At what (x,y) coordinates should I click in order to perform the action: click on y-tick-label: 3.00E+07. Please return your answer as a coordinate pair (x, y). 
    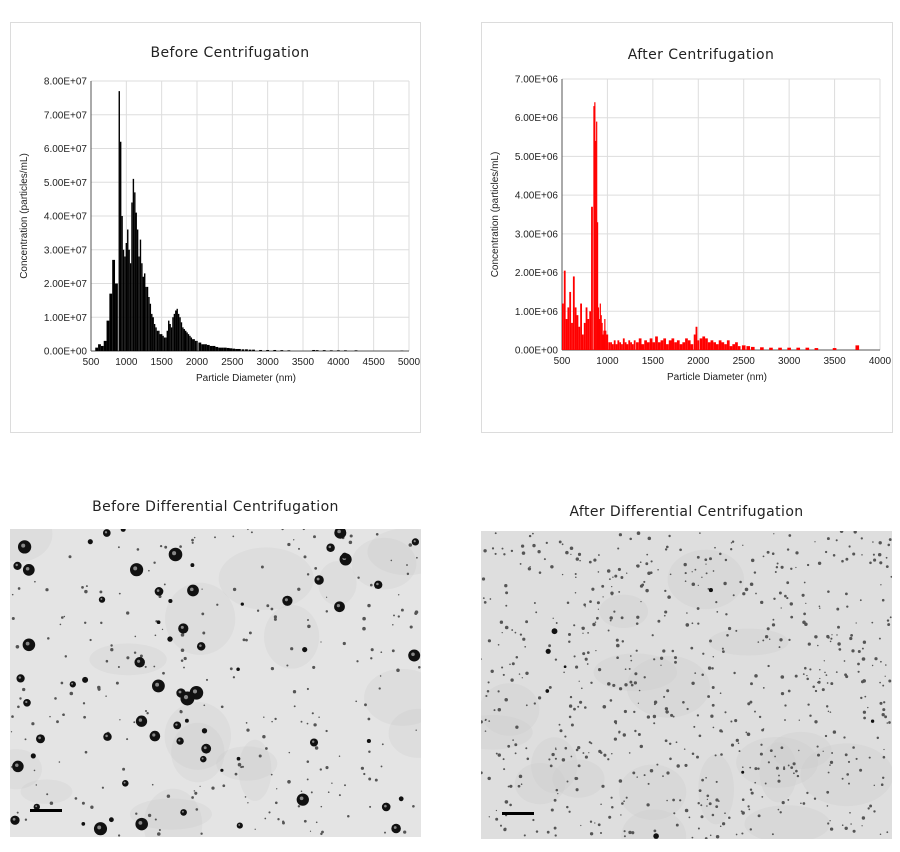
    Looking at the image, I should click on (66, 250).